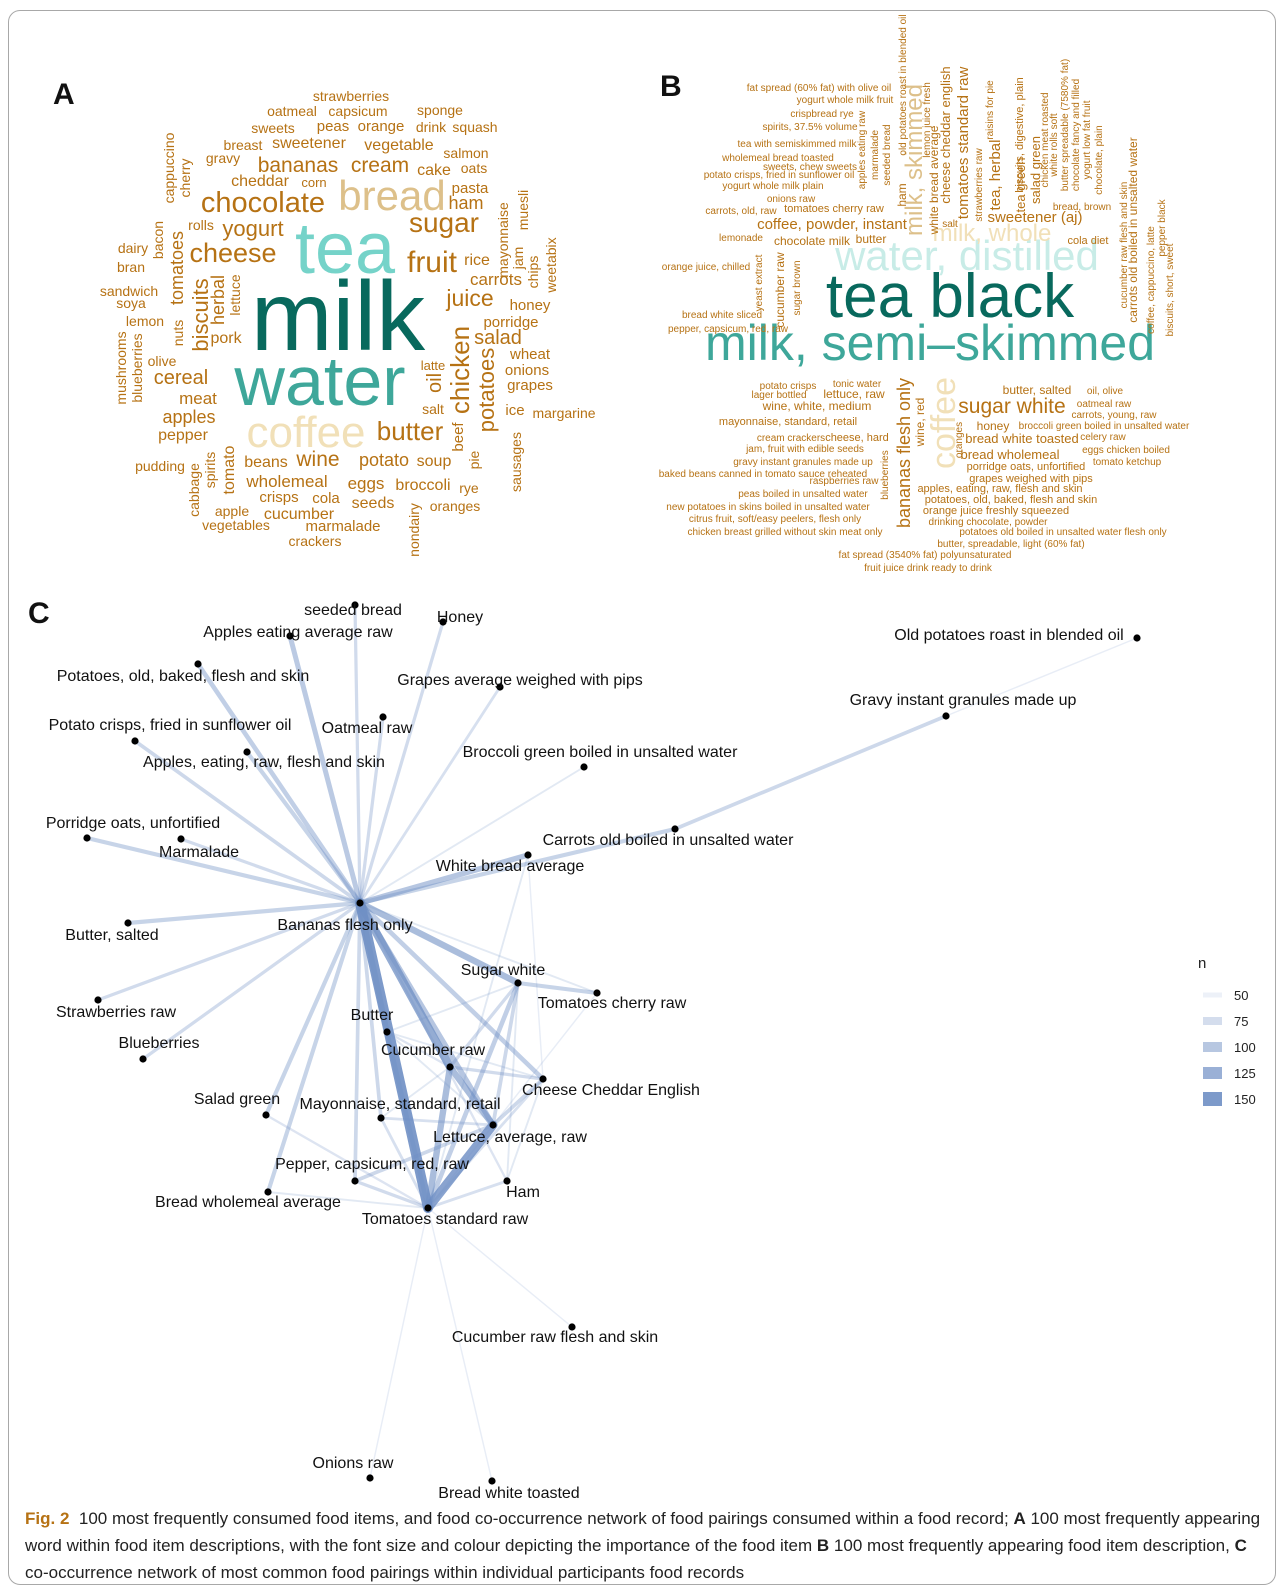 The image size is (1287, 1592). Describe the element at coordinates (474, 168) in the screenshot. I see `cloud-a-word: oats` at that location.